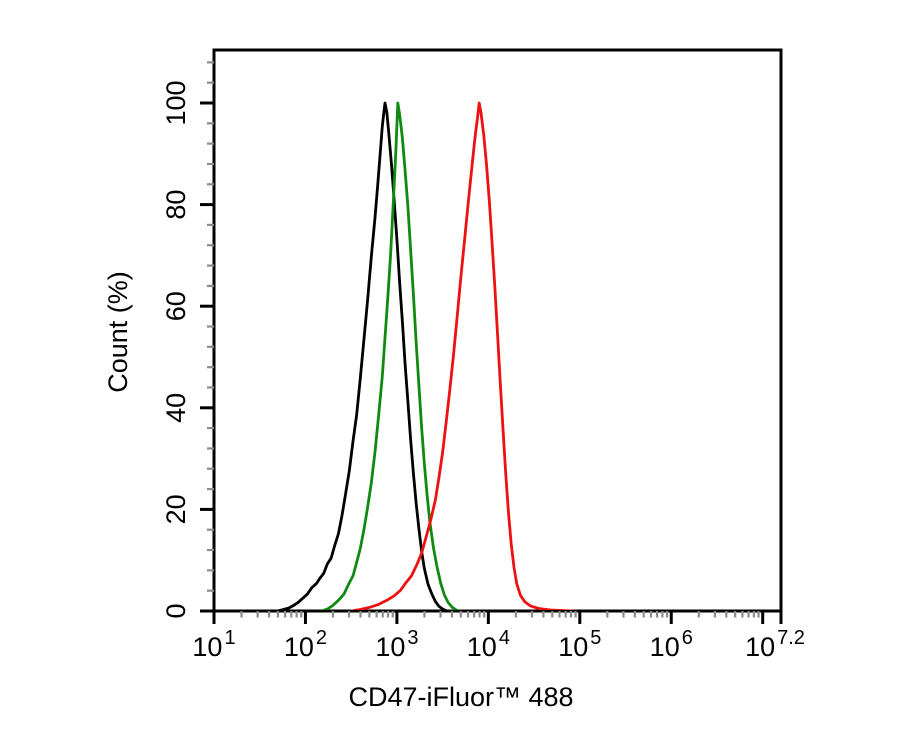  What do you see at coordinates (176, 610) in the screenshot?
I see `y-tick-label: 0` at bounding box center [176, 610].